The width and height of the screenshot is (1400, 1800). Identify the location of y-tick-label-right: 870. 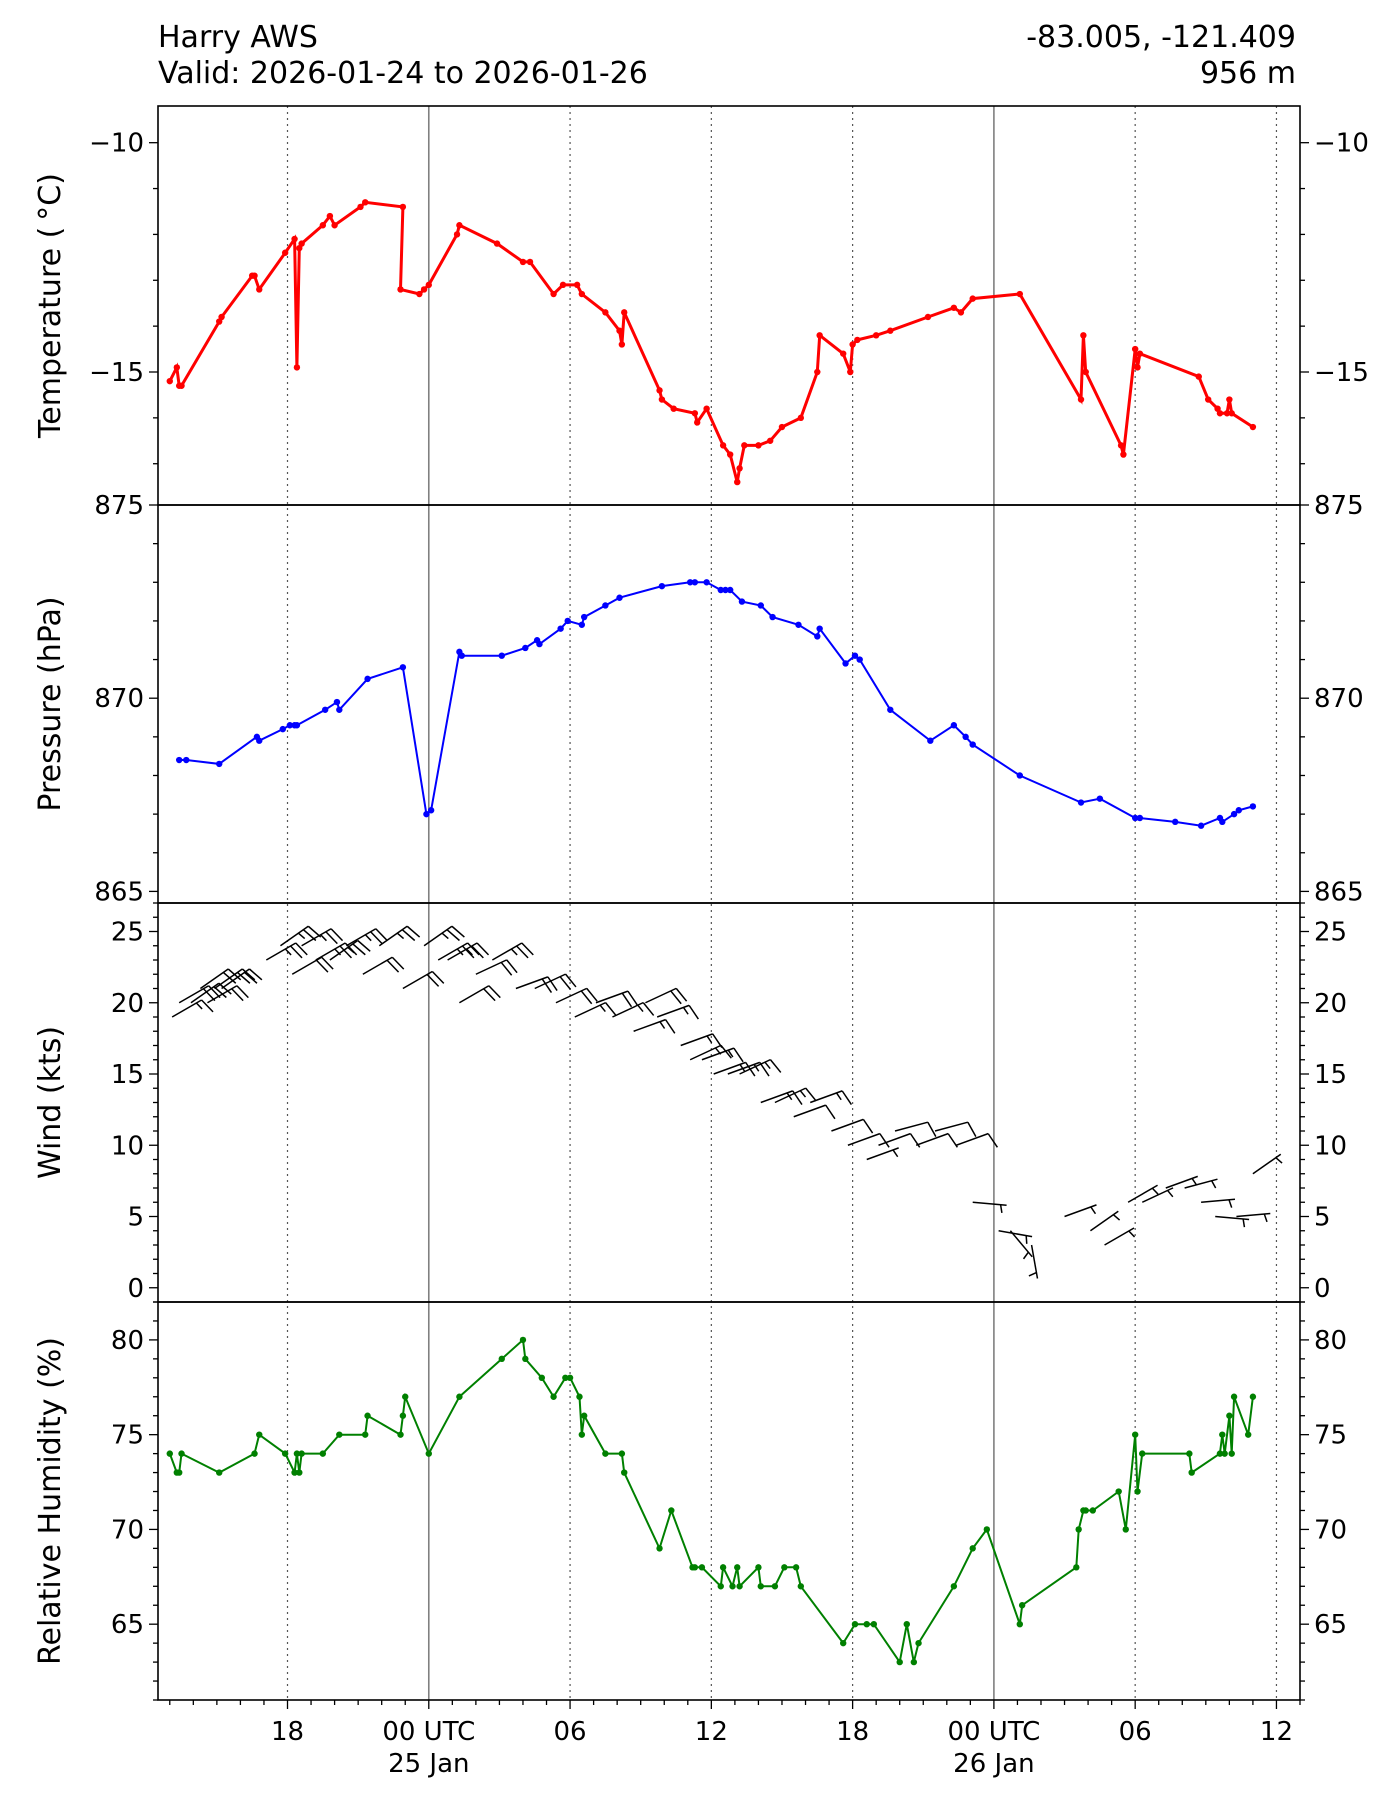
(1339, 699).